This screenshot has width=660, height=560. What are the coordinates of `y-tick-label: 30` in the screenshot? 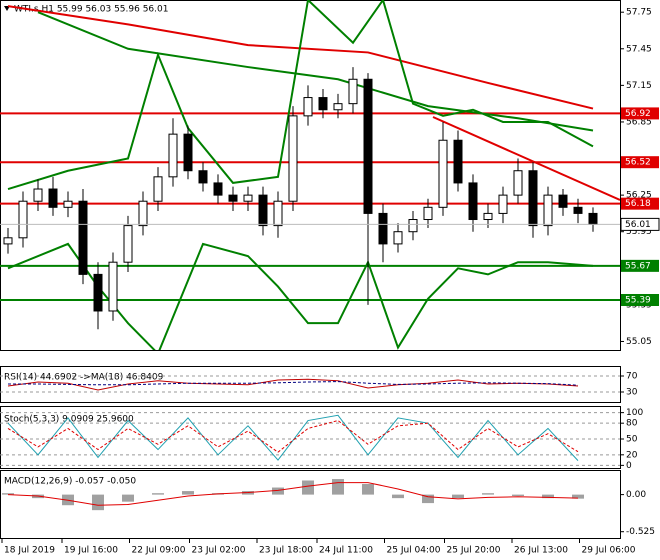 It's located at (632, 393).